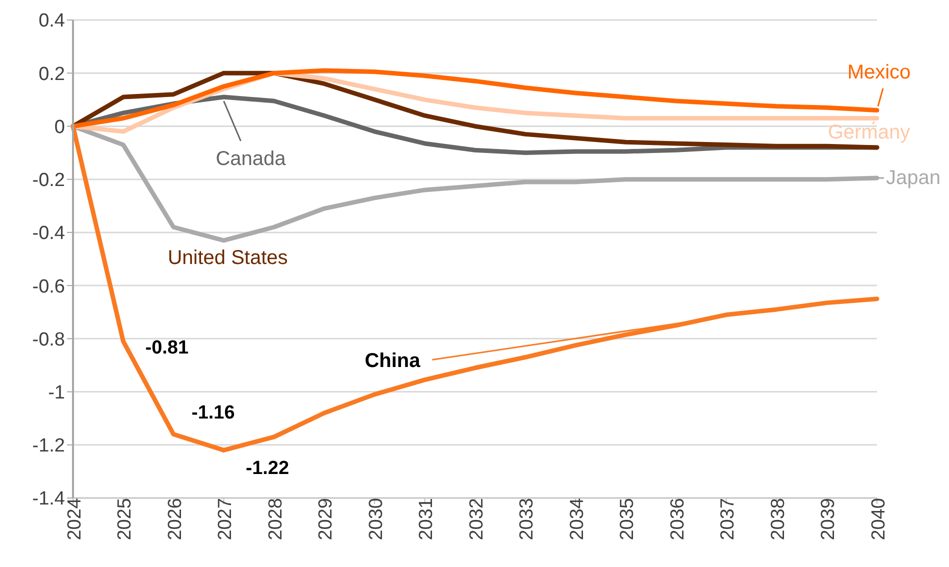 The height and width of the screenshot is (567, 949). Describe the element at coordinates (393, 361) in the screenshot. I see `series-label: China` at that location.